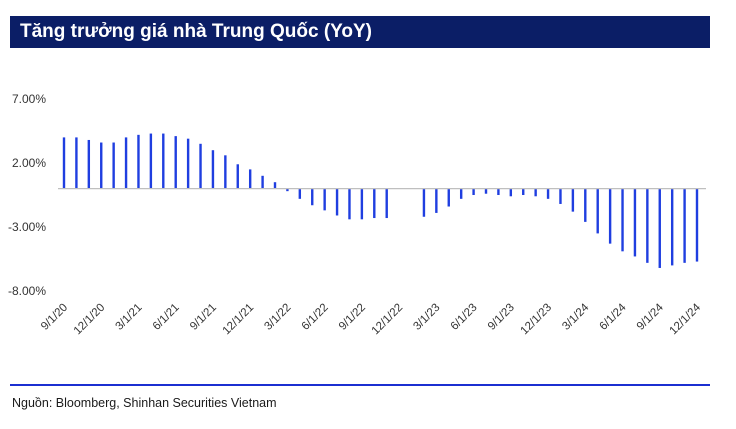 Image resolution: width=736 pixels, height=429 pixels. What do you see at coordinates (548, 193) in the screenshot?
I see `bar-12/1/23` at bounding box center [548, 193].